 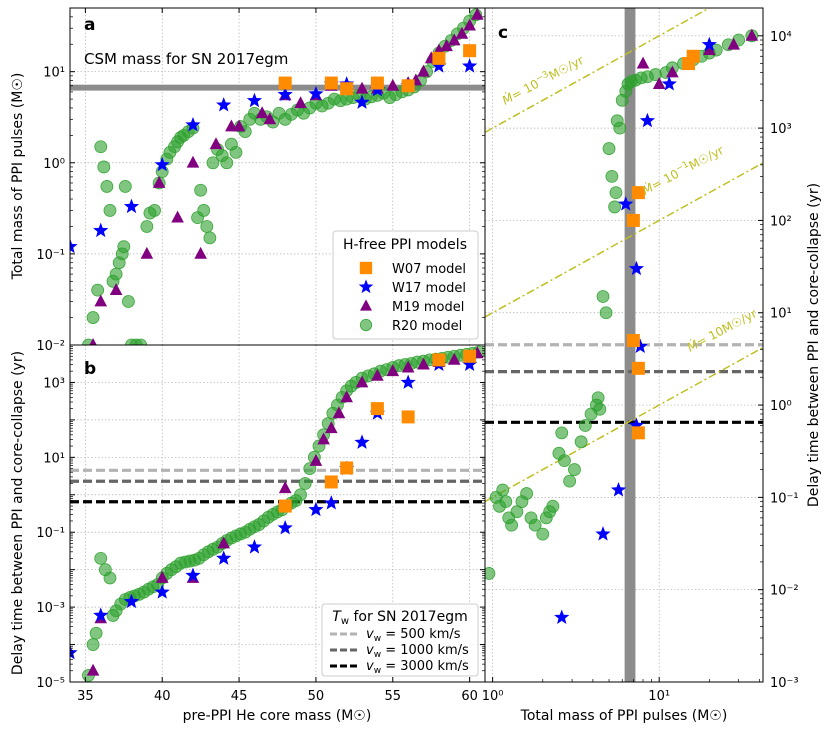 What do you see at coordinates (50, 608) in the screenshot?
I see `ytick-label: 10⁻³` at bounding box center [50, 608].